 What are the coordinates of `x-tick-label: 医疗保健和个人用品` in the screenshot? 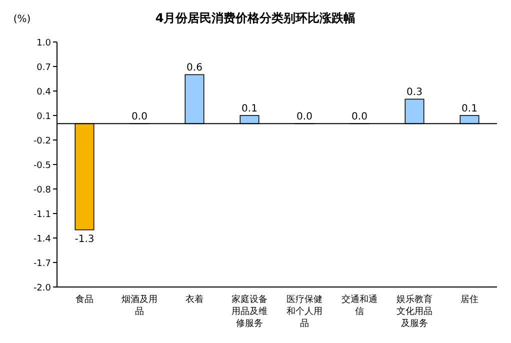 It's located at (304, 311).